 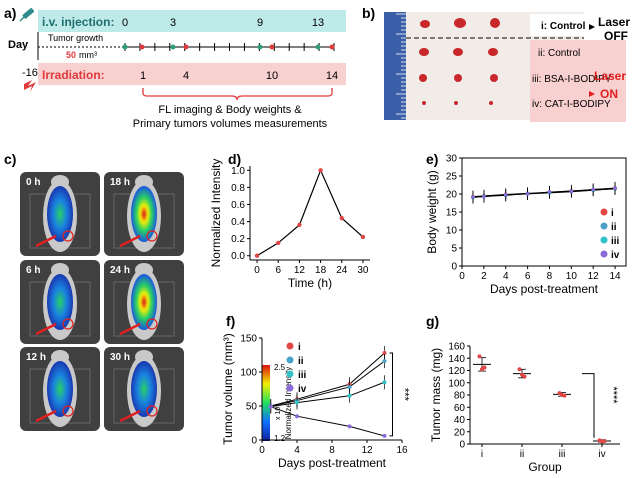 I want to click on colorbar-min: 1.2, so click(x=280, y=438).